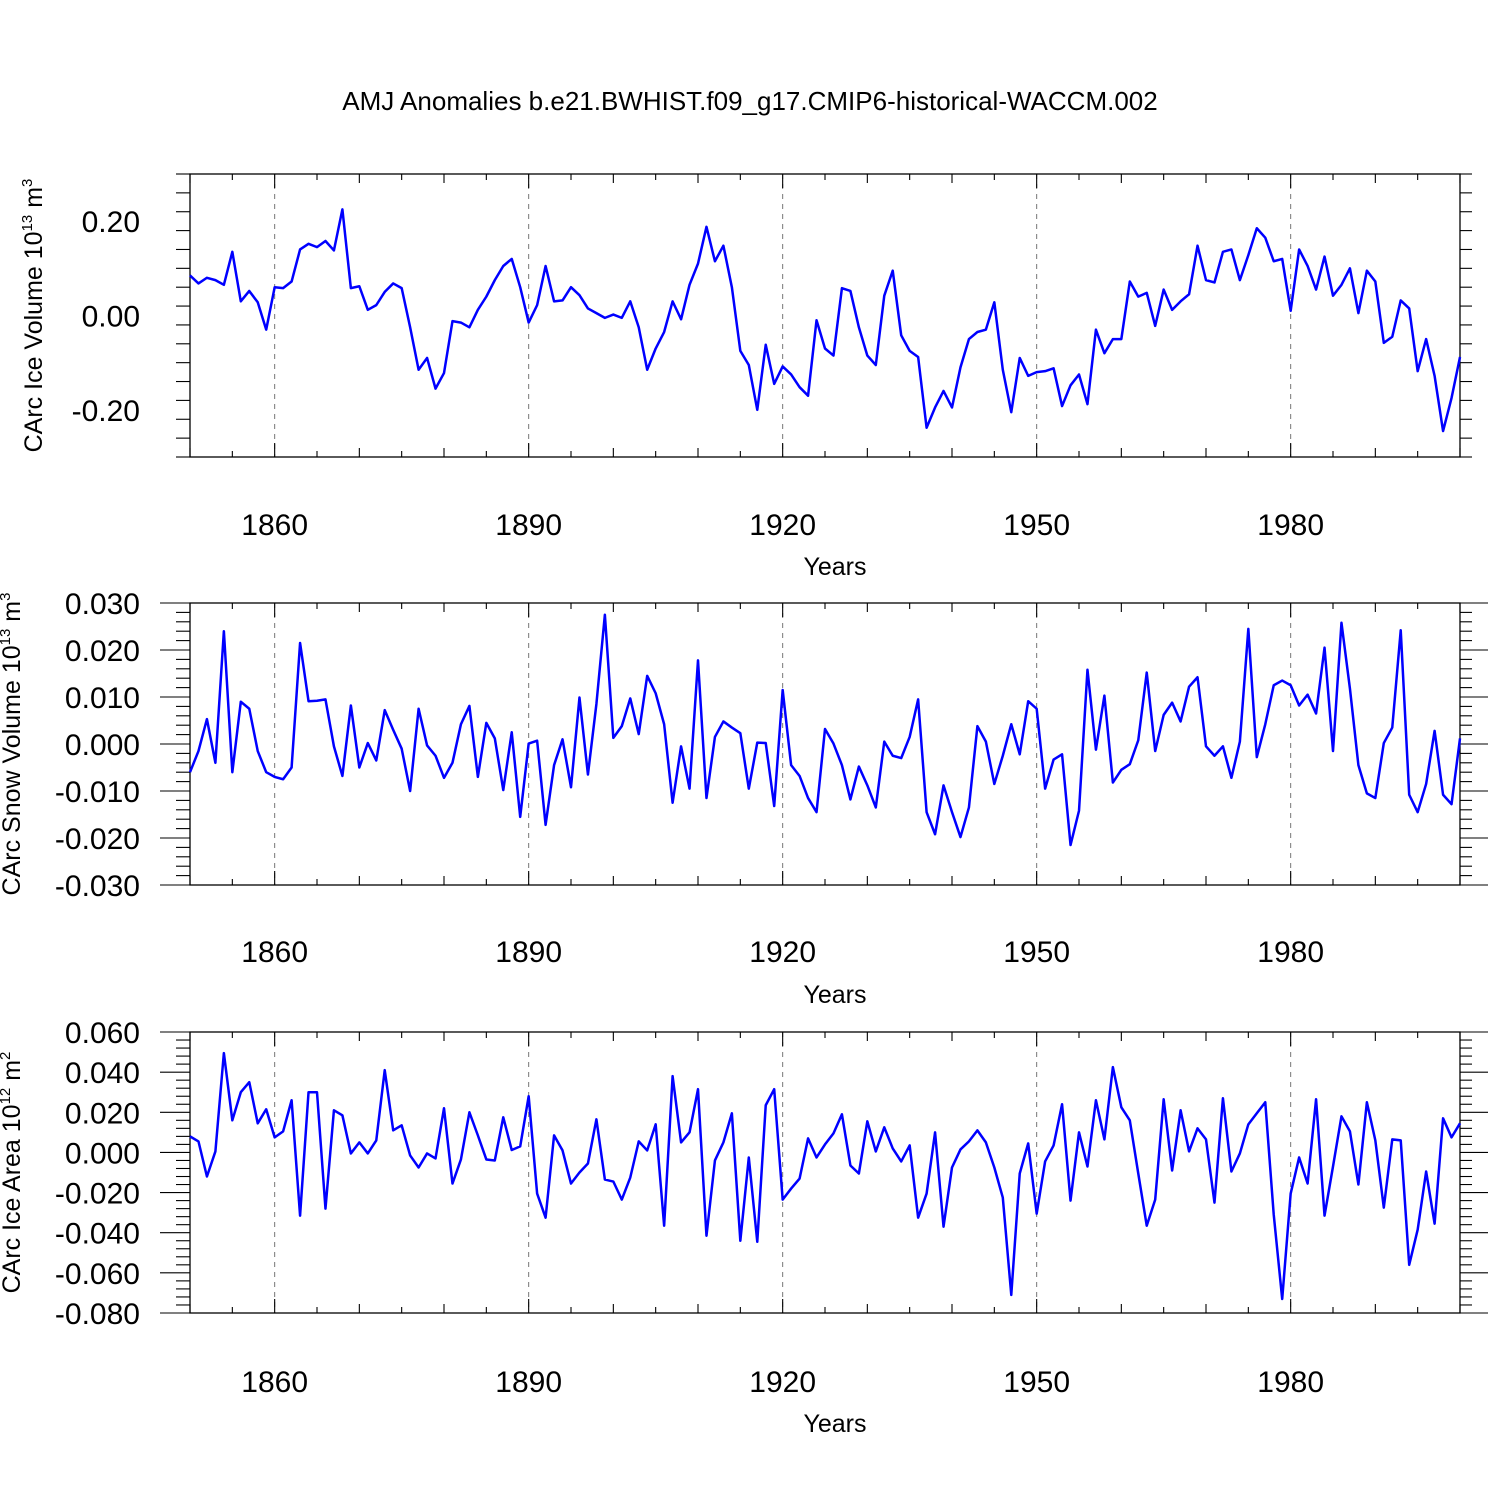  What do you see at coordinates (97, 1234) in the screenshot?
I see `y-tick-label: -0.040` at bounding box center [97, 1234].